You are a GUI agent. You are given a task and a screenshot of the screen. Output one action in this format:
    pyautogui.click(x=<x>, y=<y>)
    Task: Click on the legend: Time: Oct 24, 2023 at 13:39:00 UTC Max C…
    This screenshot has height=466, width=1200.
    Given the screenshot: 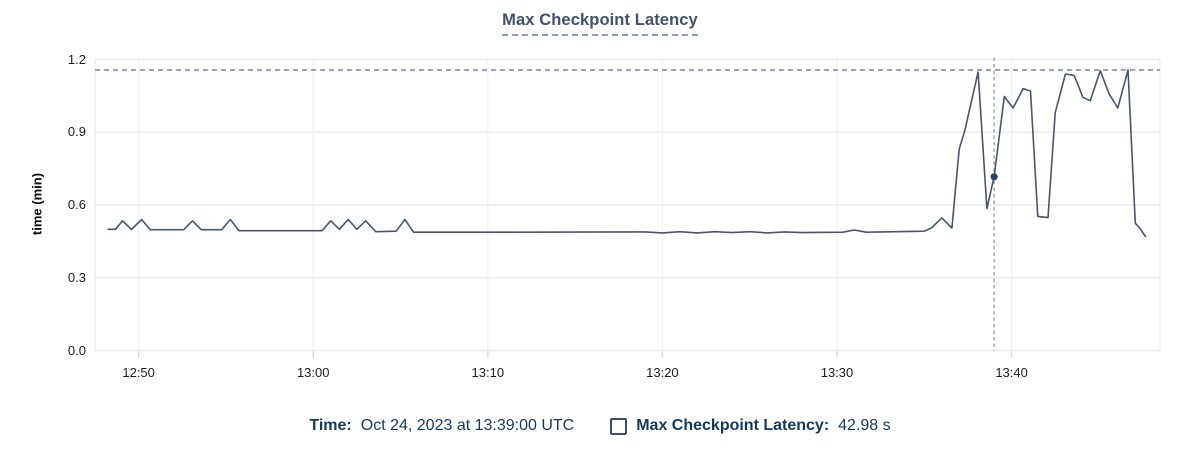 What is the action you would take?
    pyautogui.click(x=600, y=426)
    